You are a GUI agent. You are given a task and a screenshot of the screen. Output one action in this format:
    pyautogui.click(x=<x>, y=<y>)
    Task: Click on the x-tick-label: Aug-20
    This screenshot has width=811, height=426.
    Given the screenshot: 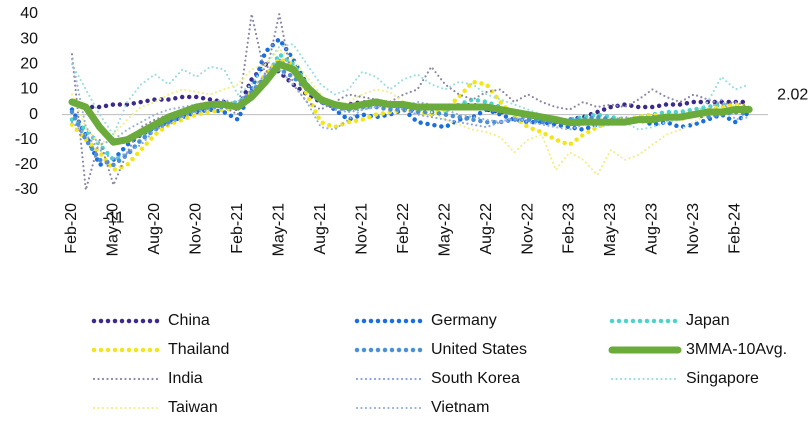 What is the action you would take?
    pyautogui.click(x=154, y=229)
    